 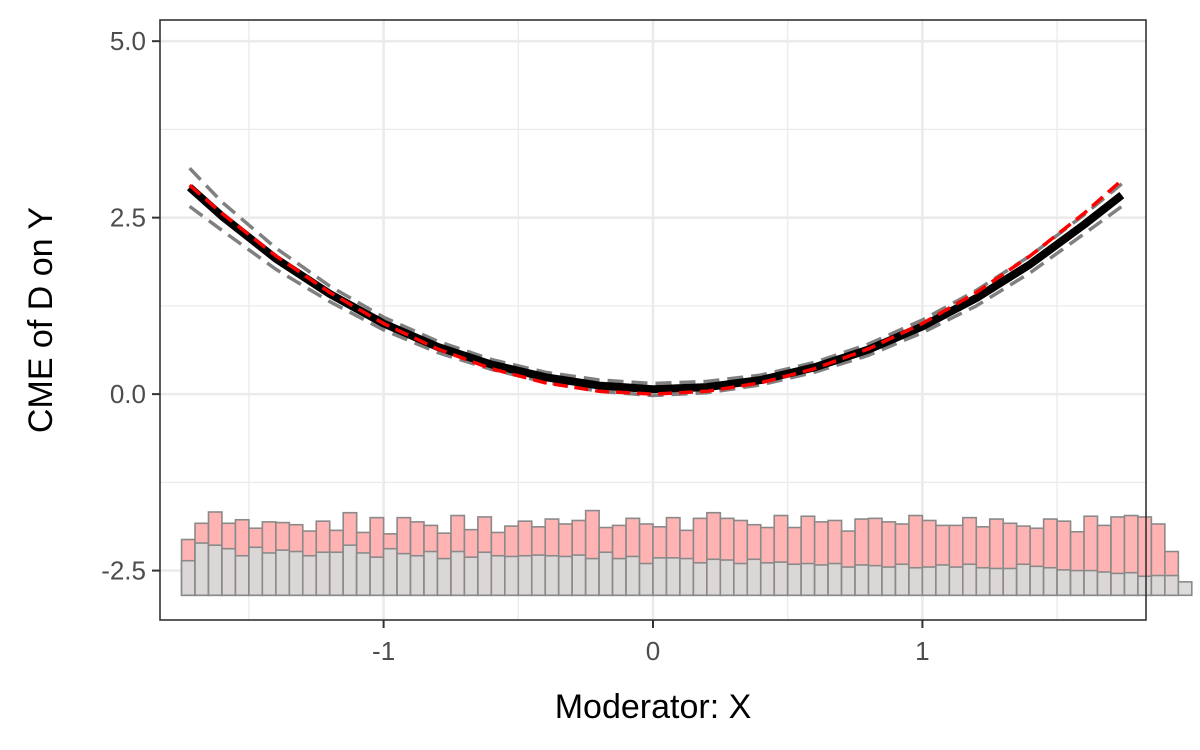 What do you see at coordinates (653, 707) in the screenshot?
I see `x-axis-title: Moderator: X` at bounding box center [653, 707].